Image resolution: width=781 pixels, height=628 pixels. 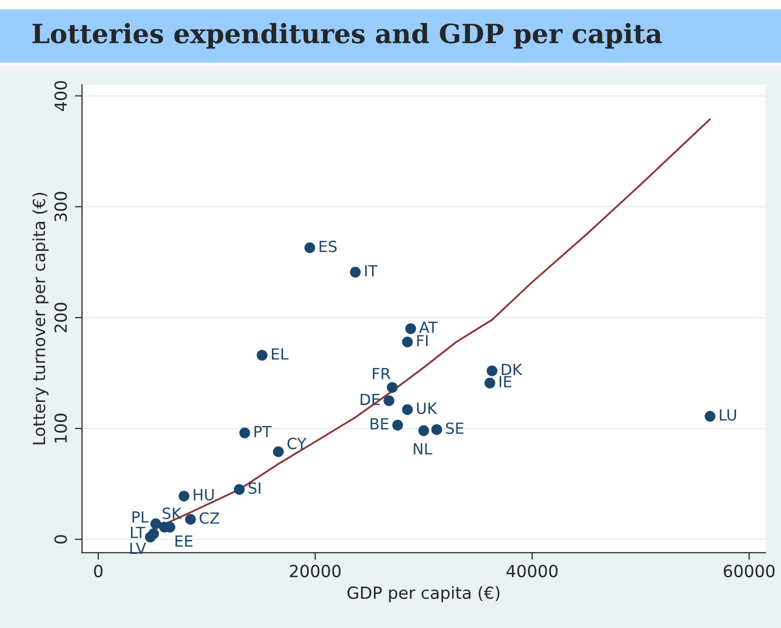 I want to click on annotation: CZ, so click(x=210, y=518).